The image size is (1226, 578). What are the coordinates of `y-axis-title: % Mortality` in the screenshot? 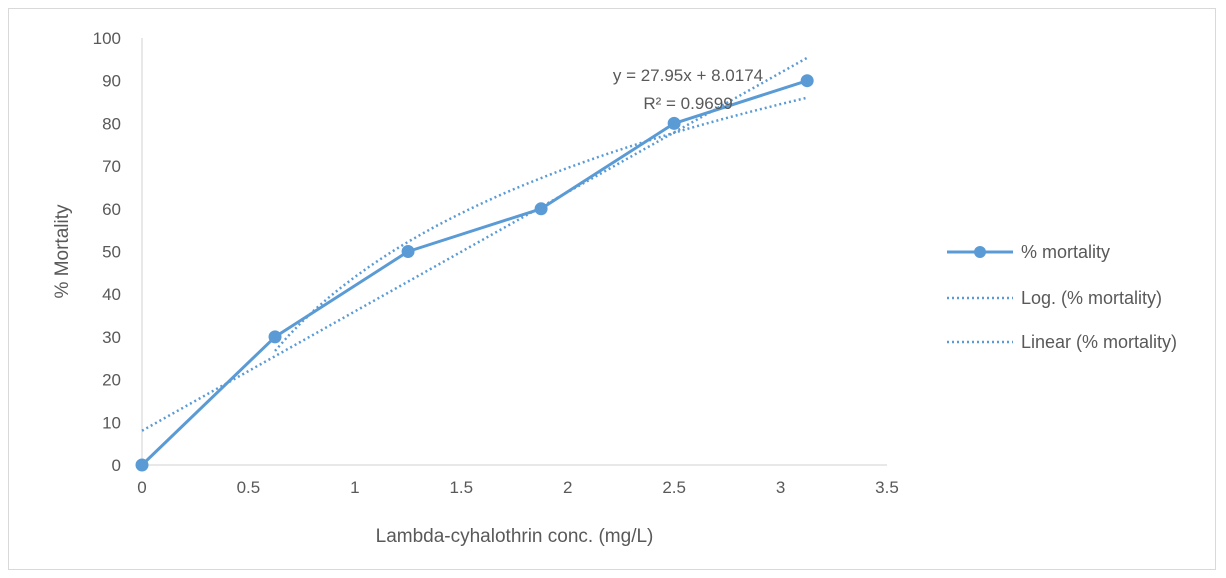 It's located at (62, 251).